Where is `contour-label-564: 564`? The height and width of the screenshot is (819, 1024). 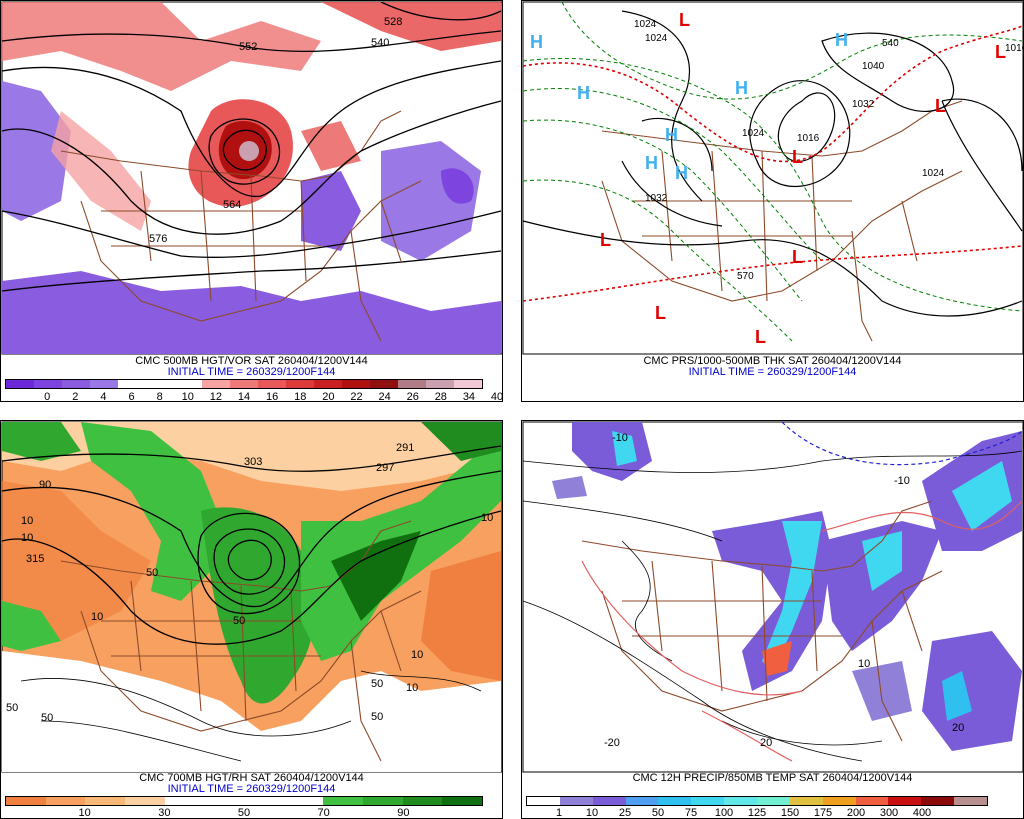 contour-label-564: 564 is located at coordinates (232, 205).